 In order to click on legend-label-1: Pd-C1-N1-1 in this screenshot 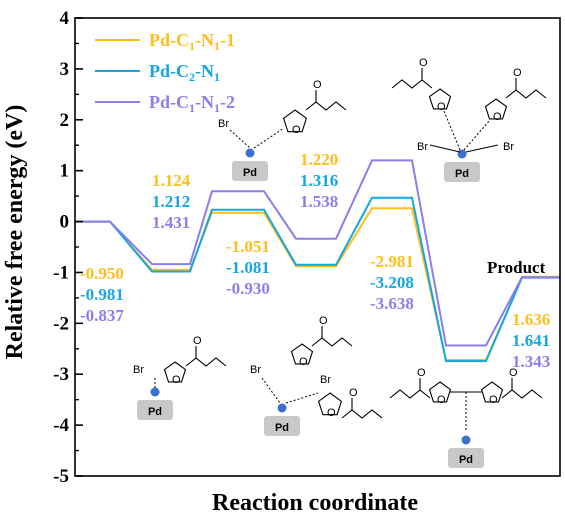, I will do `click(192, 41)`.